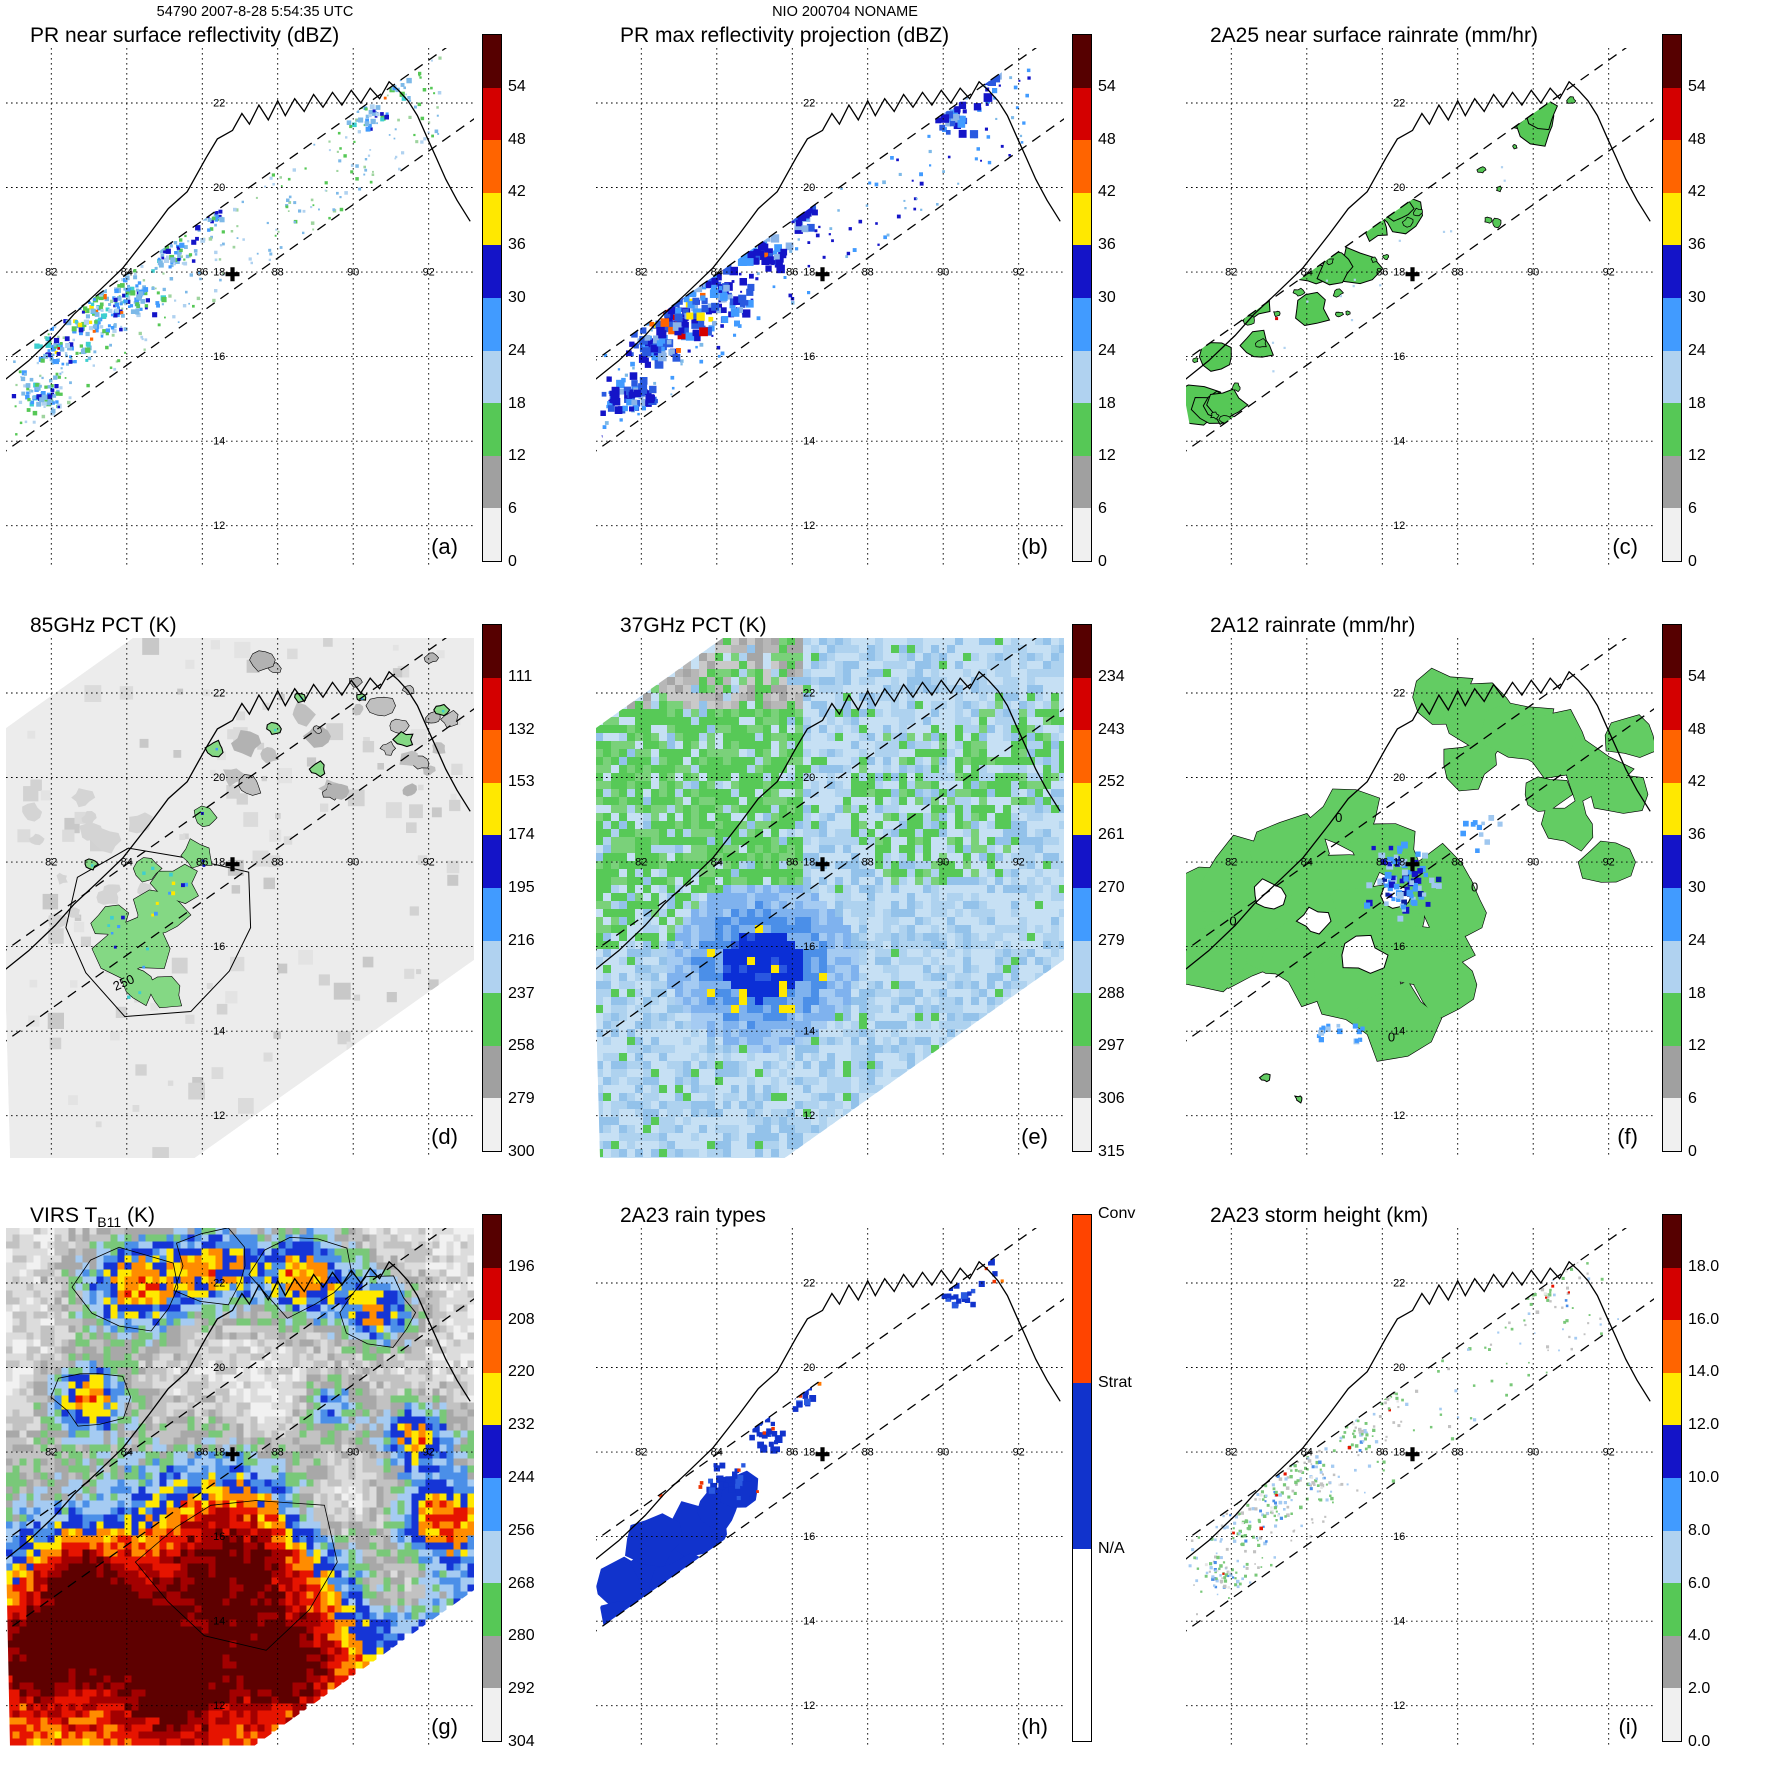  What do you see at coordinates (240, 308) in the screenshot?
I see `map: 82 84 86 88 90 92 22 20 18 16 14 12 (a)` at bounding box center [240, 308].